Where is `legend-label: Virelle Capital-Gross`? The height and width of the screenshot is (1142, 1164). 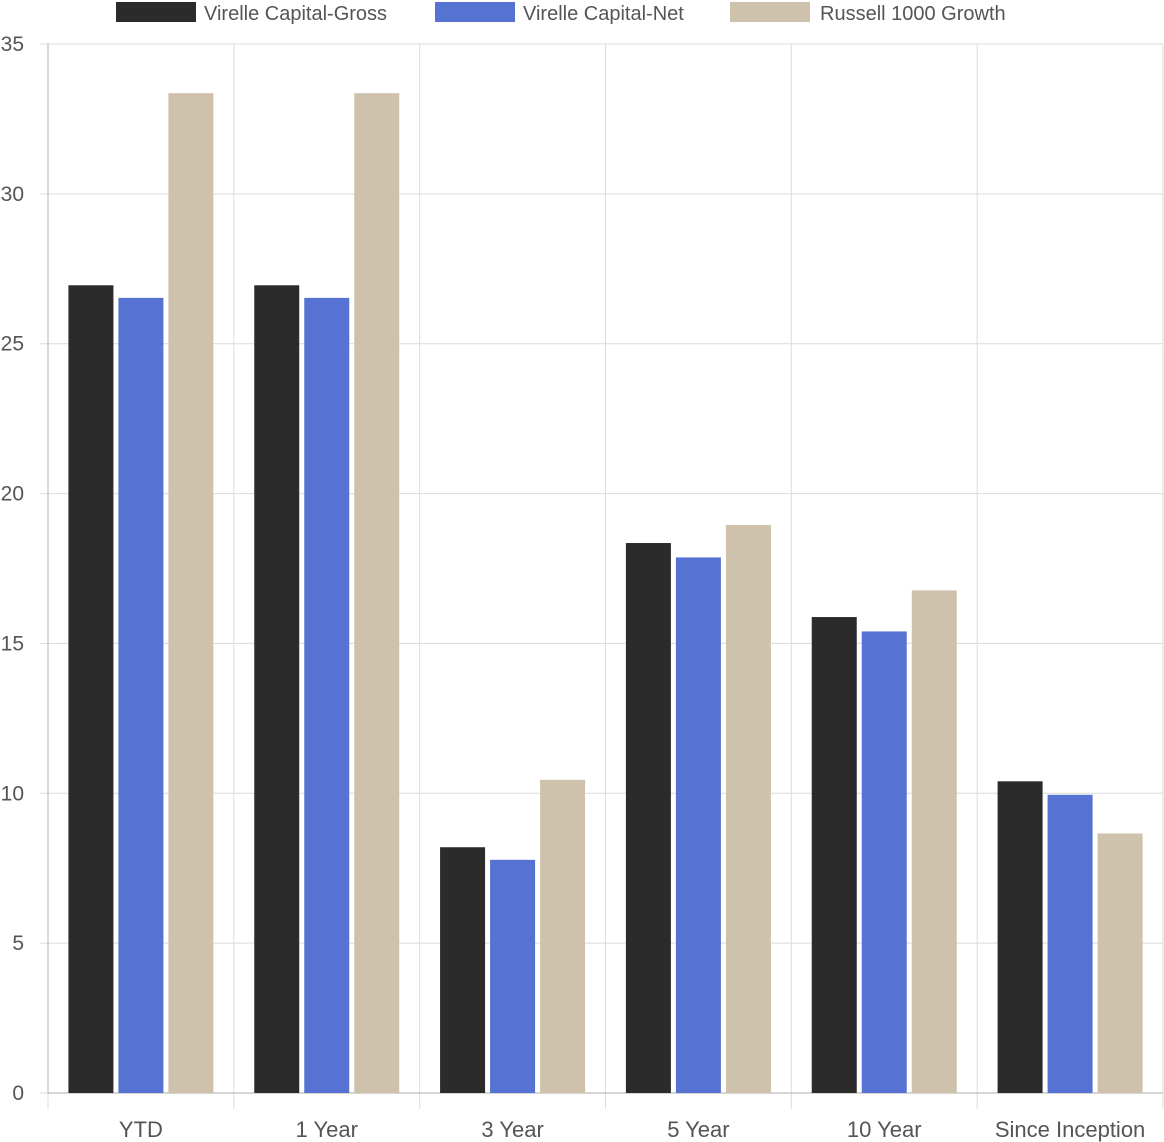 legend-label: Virelle Capital-Gross is located at coordinates (295, 14).